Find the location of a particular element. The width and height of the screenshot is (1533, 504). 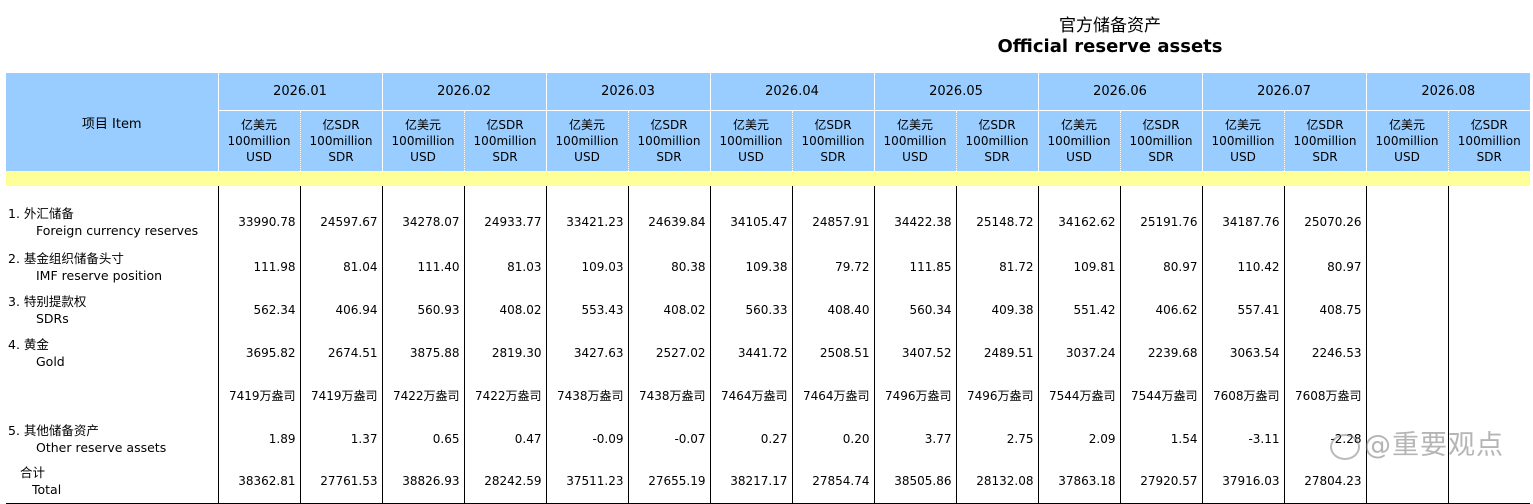

value-cell: 7438万盎司 is located at coordinates (586, 395).